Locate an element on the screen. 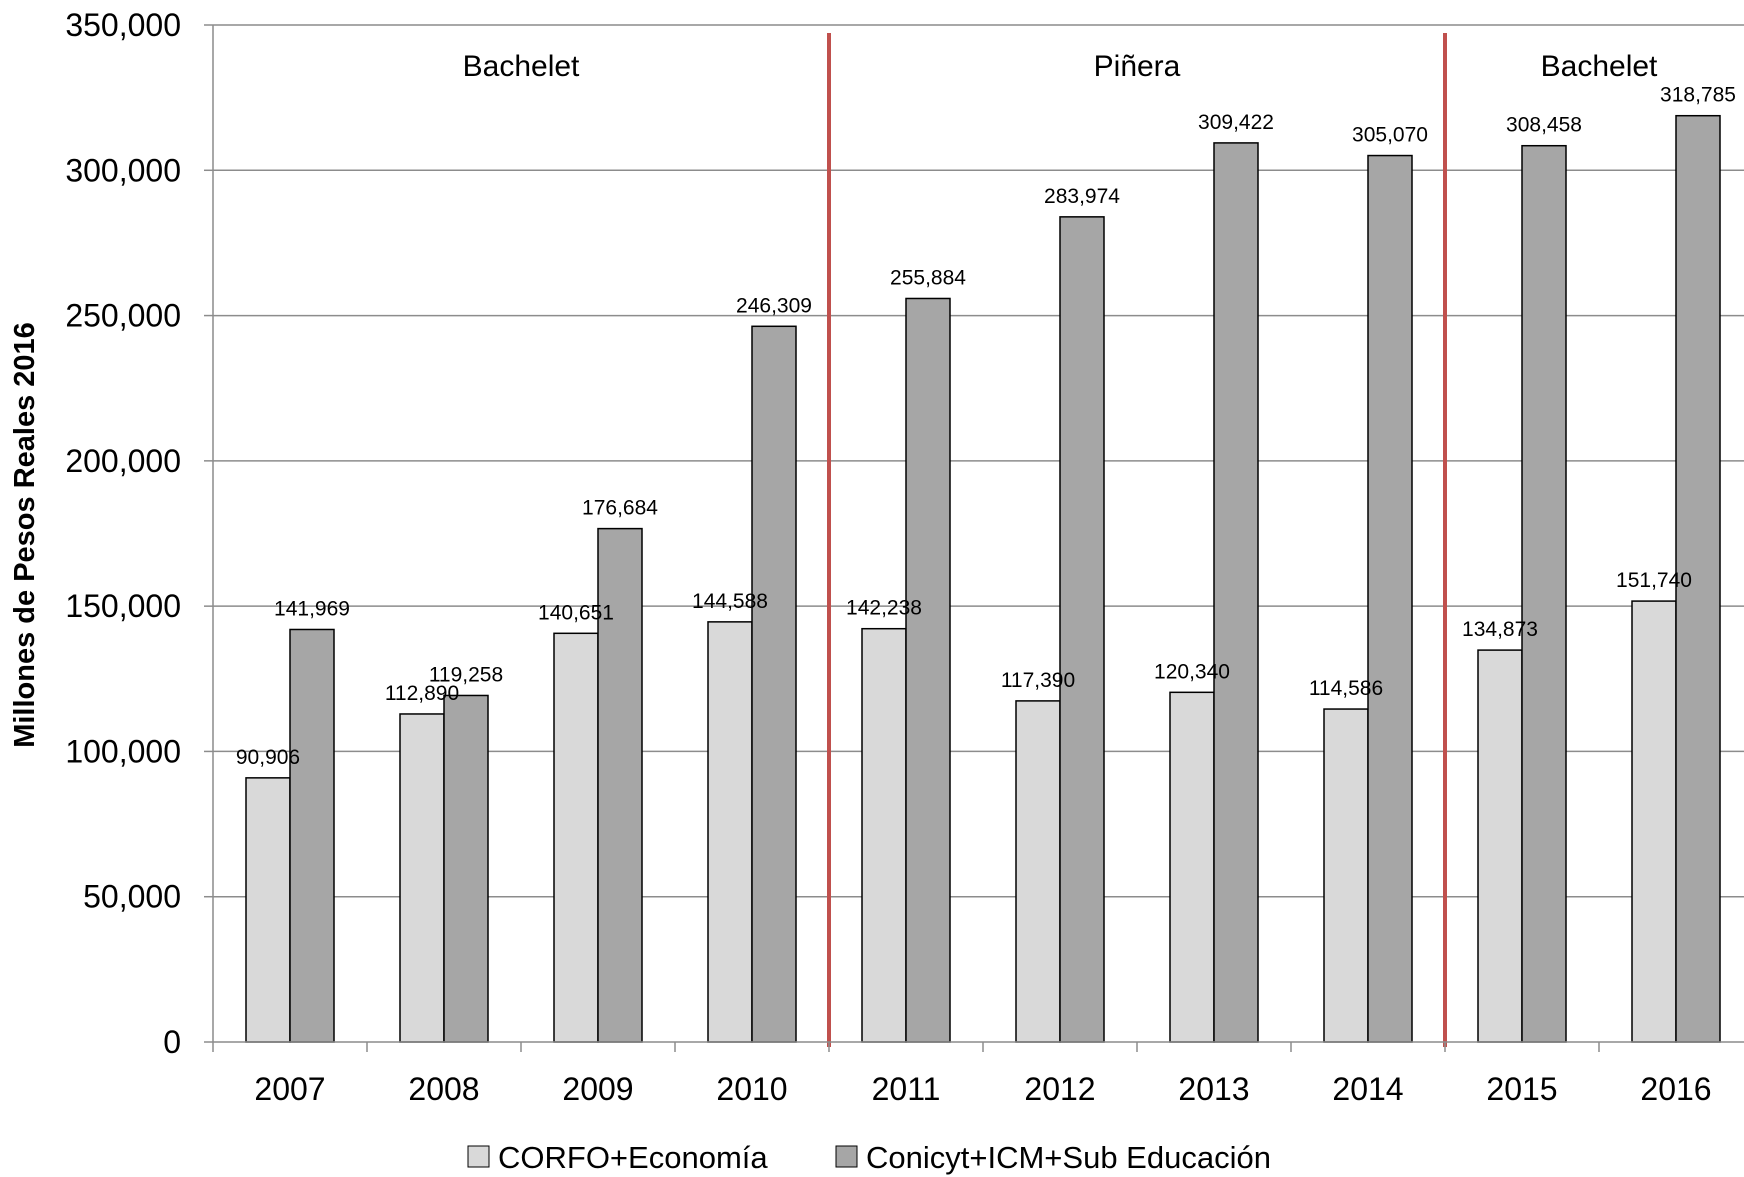 This screenshot has height=1177, width=1744. data-label-corfo: 151,740 is located at coordinates (1654, 580).